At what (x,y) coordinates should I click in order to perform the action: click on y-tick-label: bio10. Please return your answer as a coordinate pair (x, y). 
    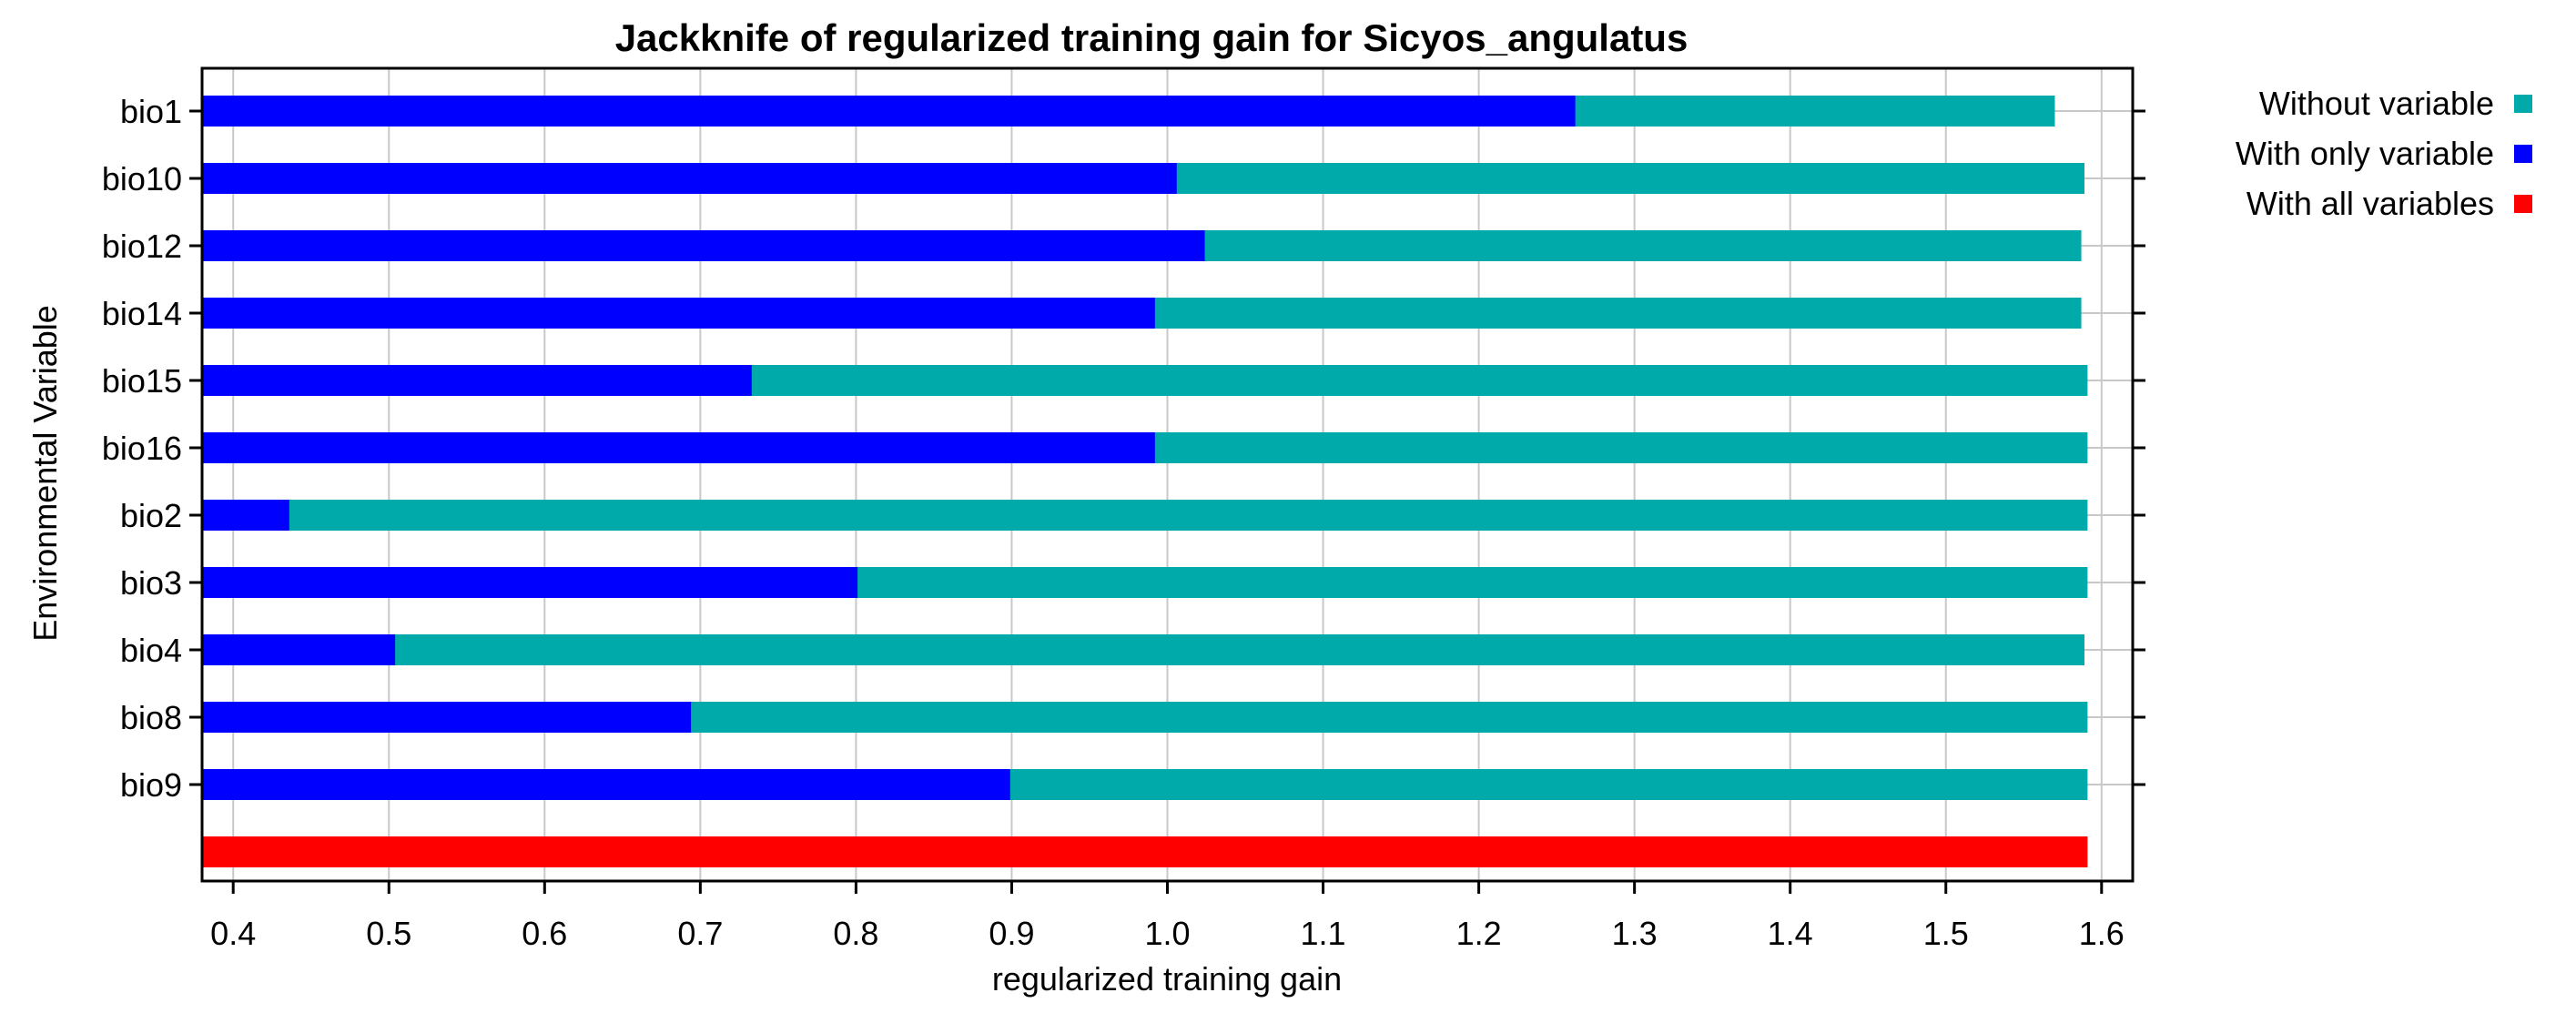
    Looking at the image, I should click on (142, 179).